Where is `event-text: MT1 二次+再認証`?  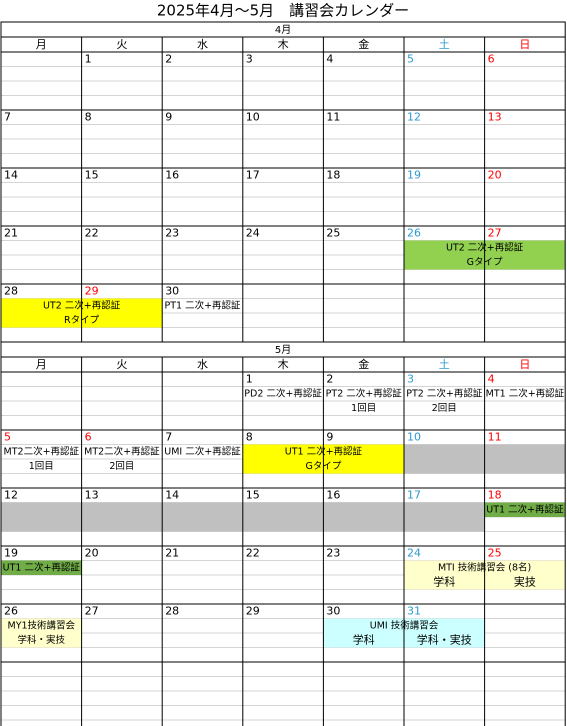
event-text: MT1 二次+再認証 is located at coordinates (525, 393).